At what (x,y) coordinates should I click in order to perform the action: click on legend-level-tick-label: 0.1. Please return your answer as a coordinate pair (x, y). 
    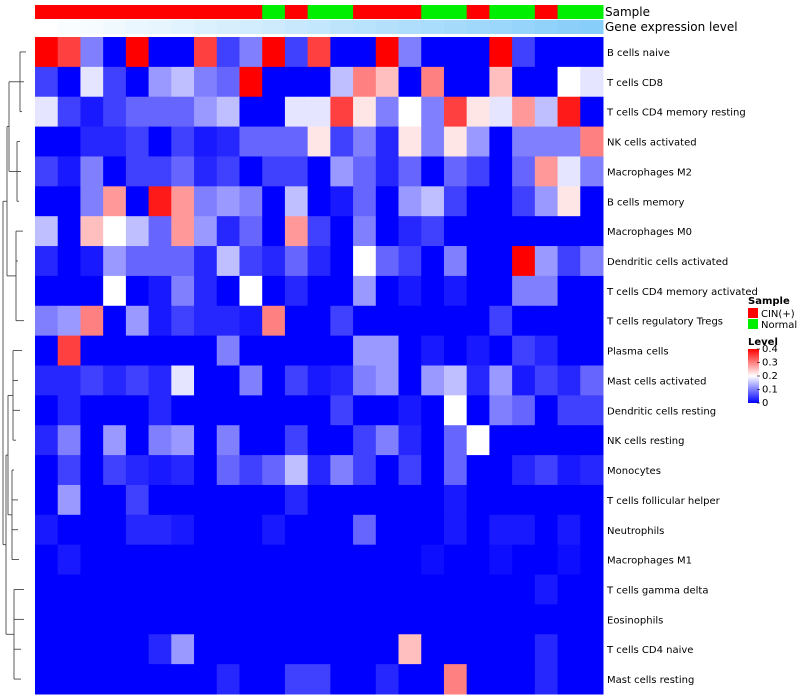
    Looking at the image, I should click on (770, 390).